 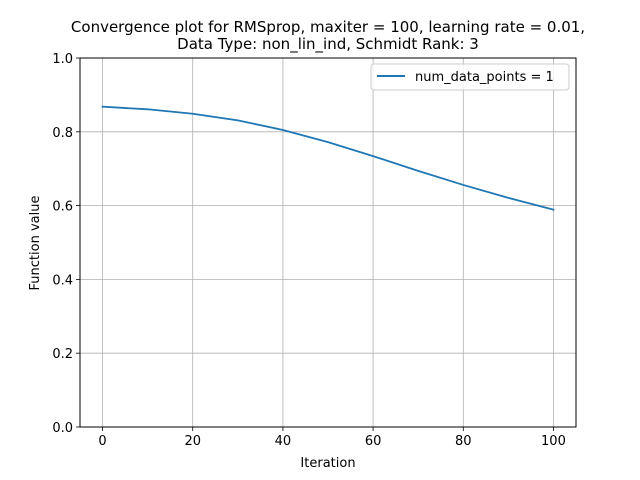 What do you see at coordinates (62, 133) in the screenshot?
I see `y-tick-label: 0.8` at bounding box center [62, 133].